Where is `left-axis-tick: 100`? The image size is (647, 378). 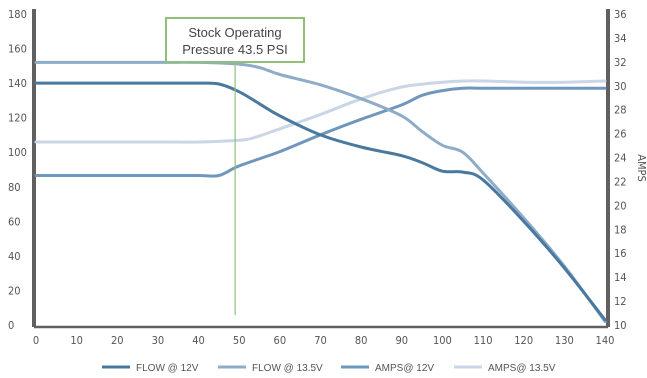 left-axis-tick: 100 is located at coordinates (17, 152).